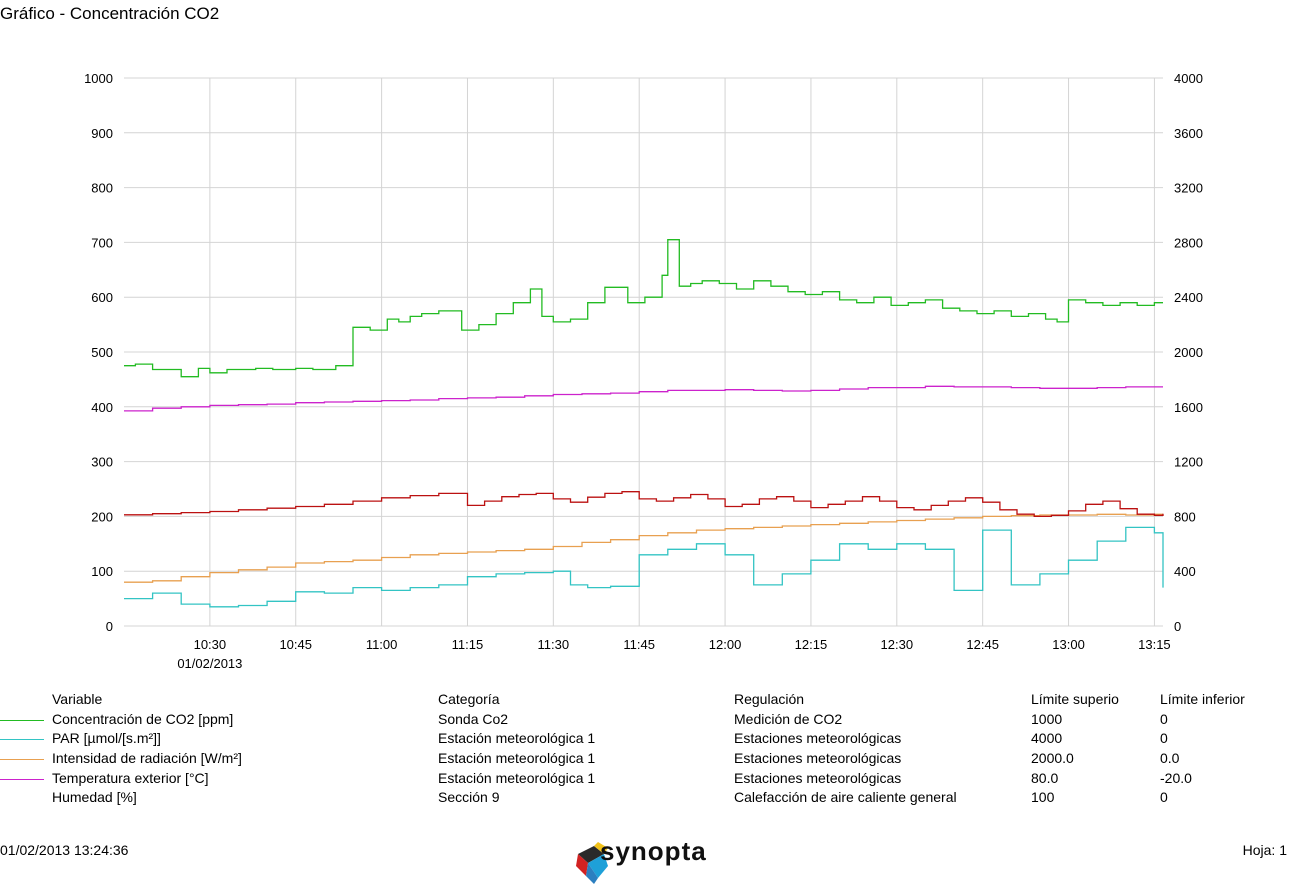 The height and width of the screenshot is (886, 1290). I want to click on y-left-tick-label: 100, so click(102, 571).